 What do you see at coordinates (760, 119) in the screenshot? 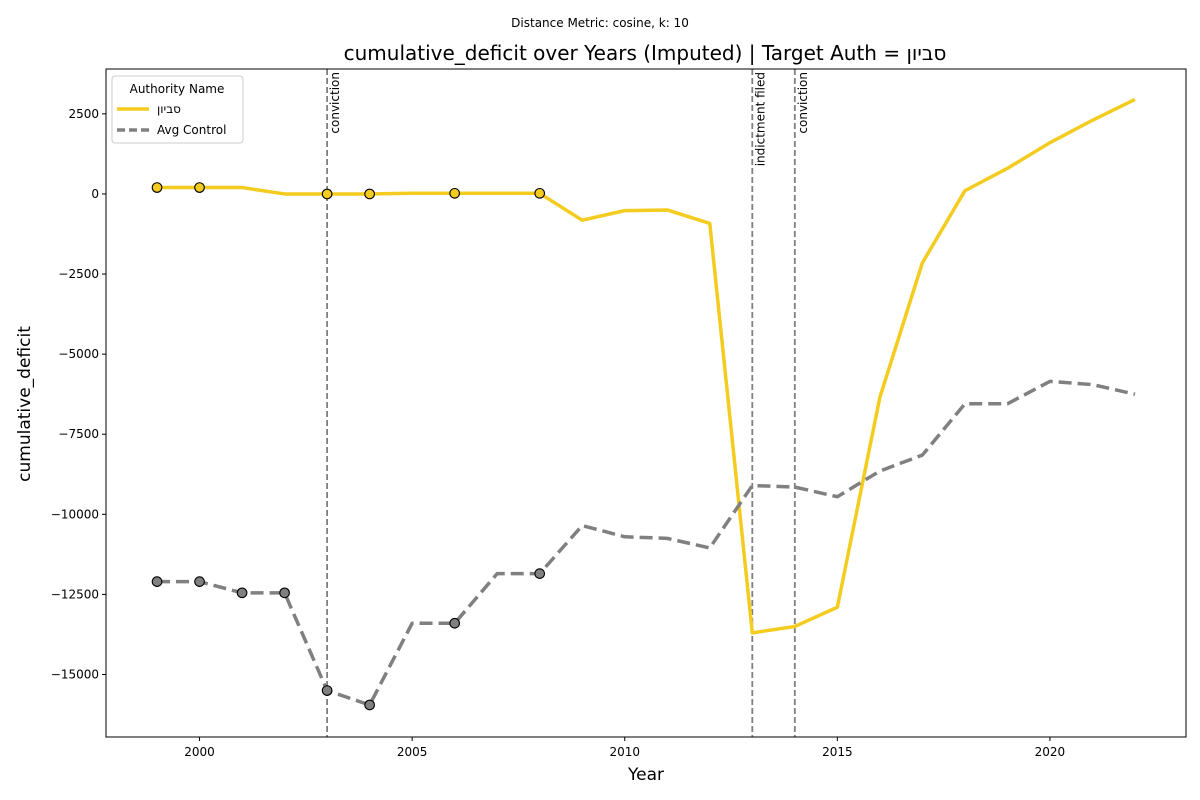
I see `event-label-1: indictment filed` at bounding box center [760, 119].